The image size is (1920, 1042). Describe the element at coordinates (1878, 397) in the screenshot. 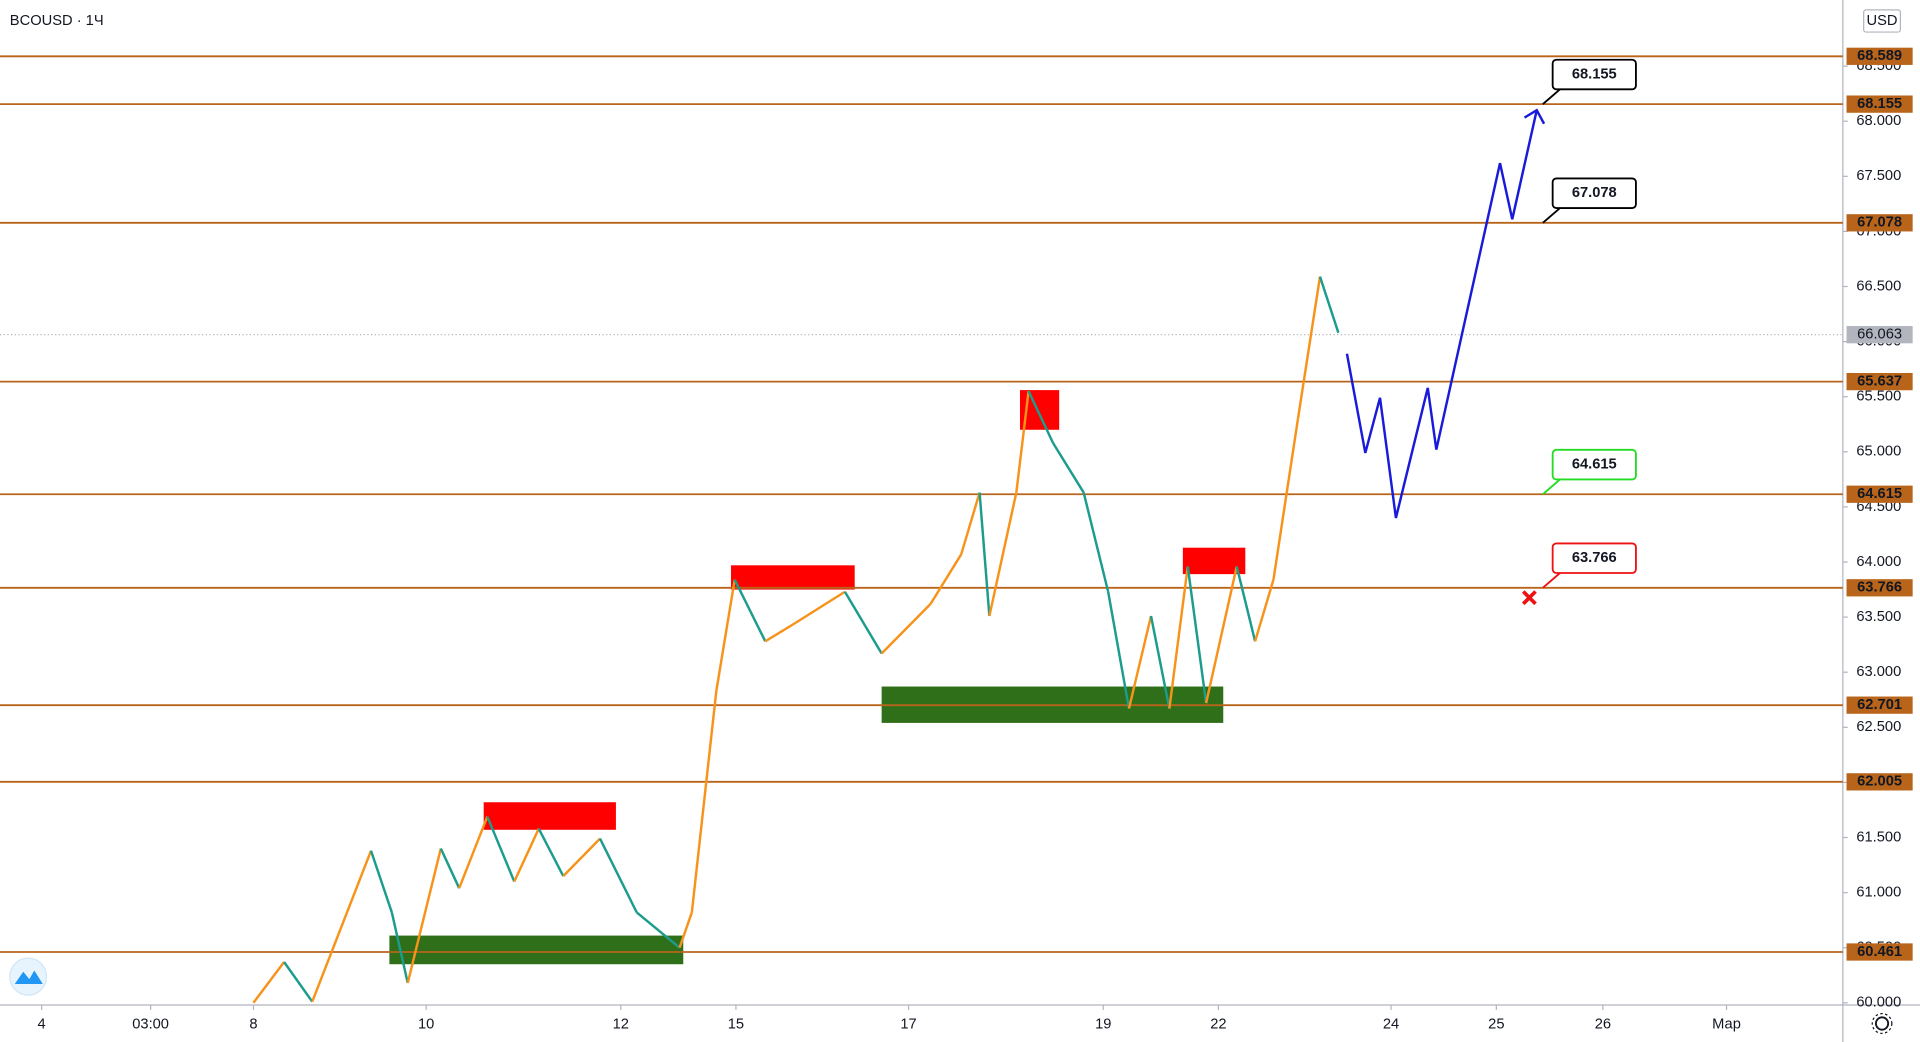

I see `y-tick-label: 65.500` at that location.